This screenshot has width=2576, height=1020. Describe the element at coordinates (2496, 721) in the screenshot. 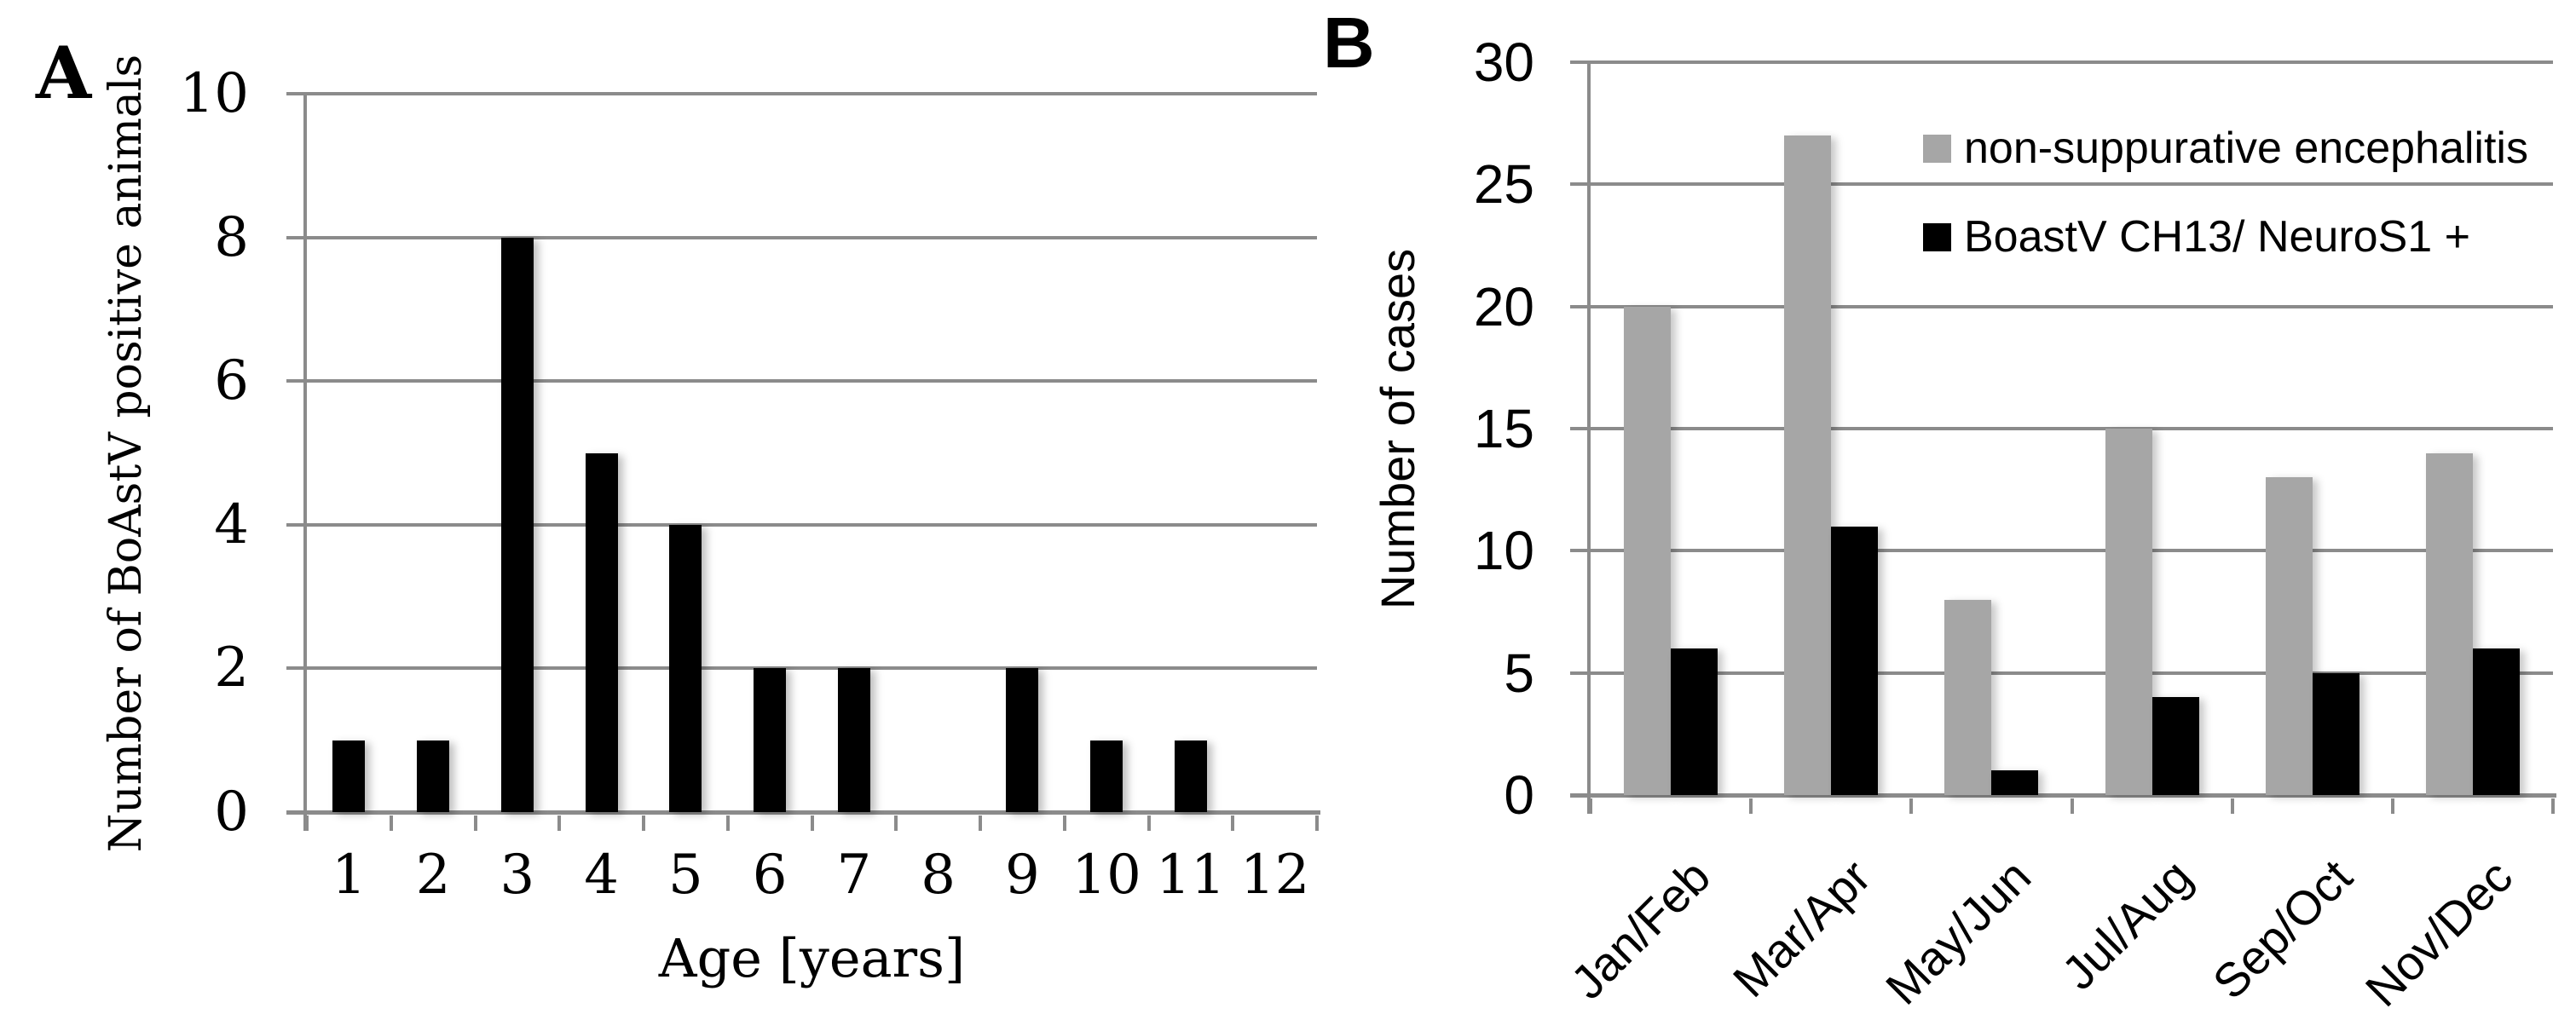

I see `panel-b-bar-black-nov-dec` at that location.